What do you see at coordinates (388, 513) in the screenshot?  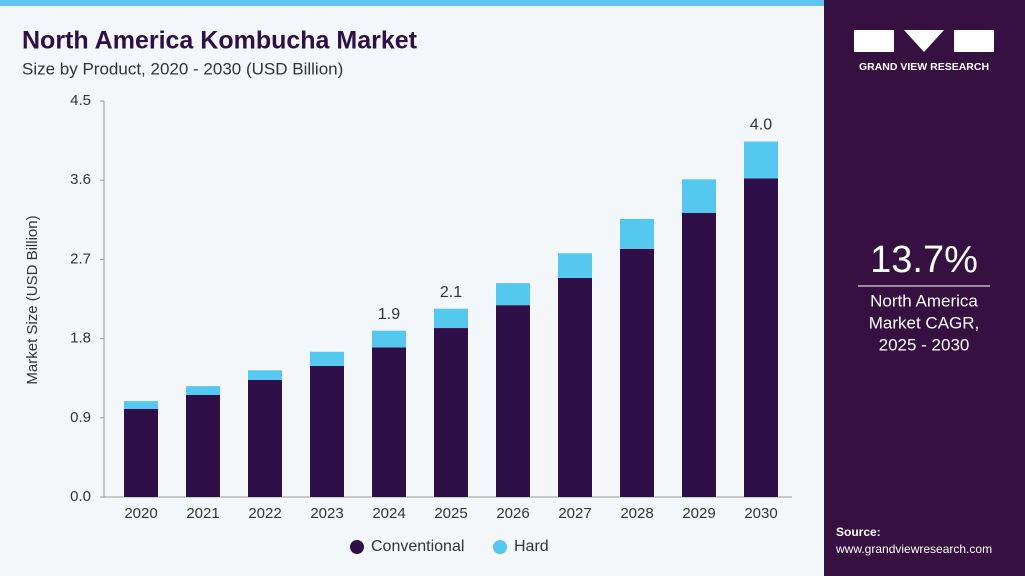 I see `x-tick-label: 2024` at bounding box center [388, 513].